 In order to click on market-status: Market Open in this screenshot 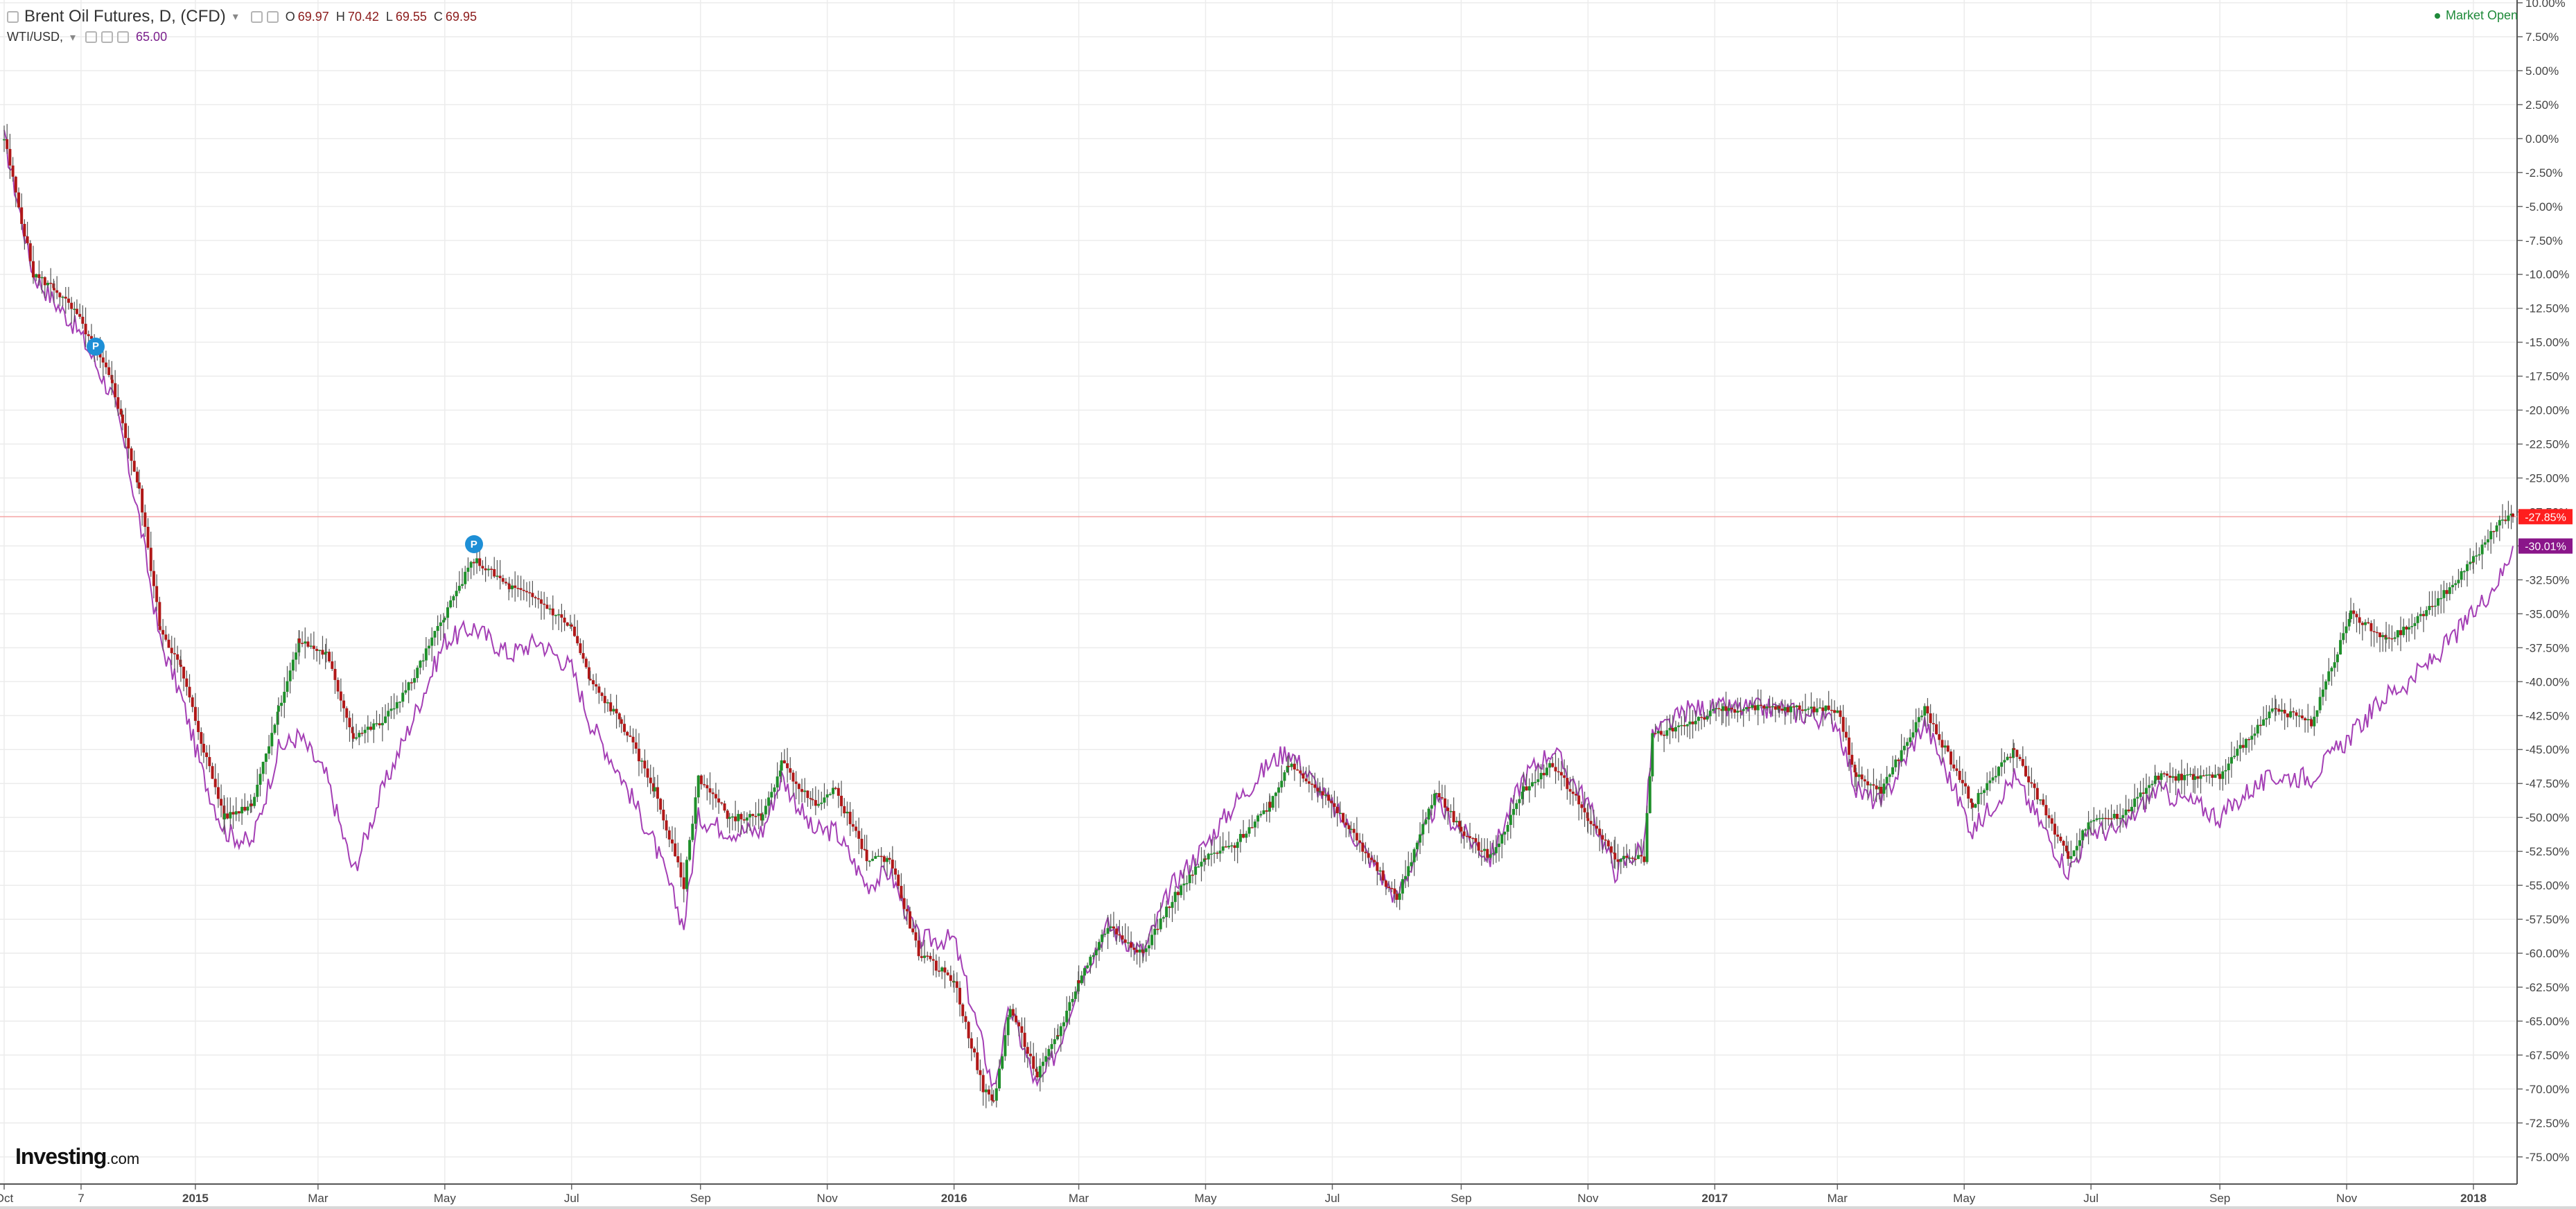, I will do `click(2476, 16)`.